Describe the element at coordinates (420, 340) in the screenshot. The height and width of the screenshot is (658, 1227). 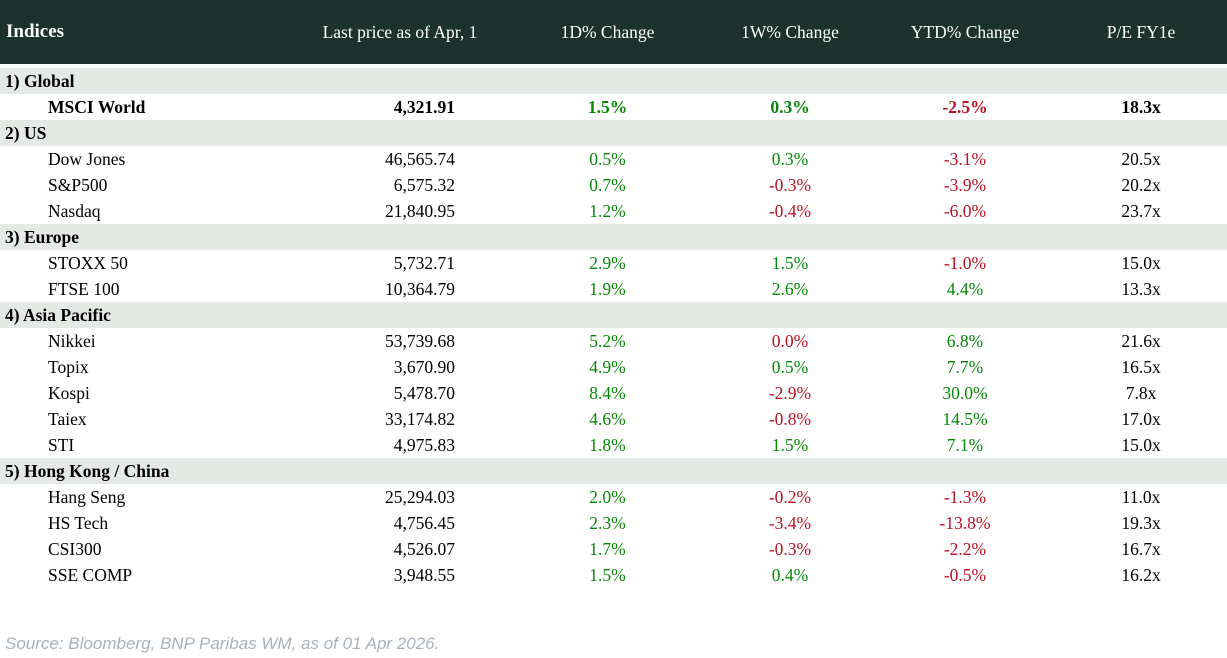
I see `last-price: 53,739.68` at that location.